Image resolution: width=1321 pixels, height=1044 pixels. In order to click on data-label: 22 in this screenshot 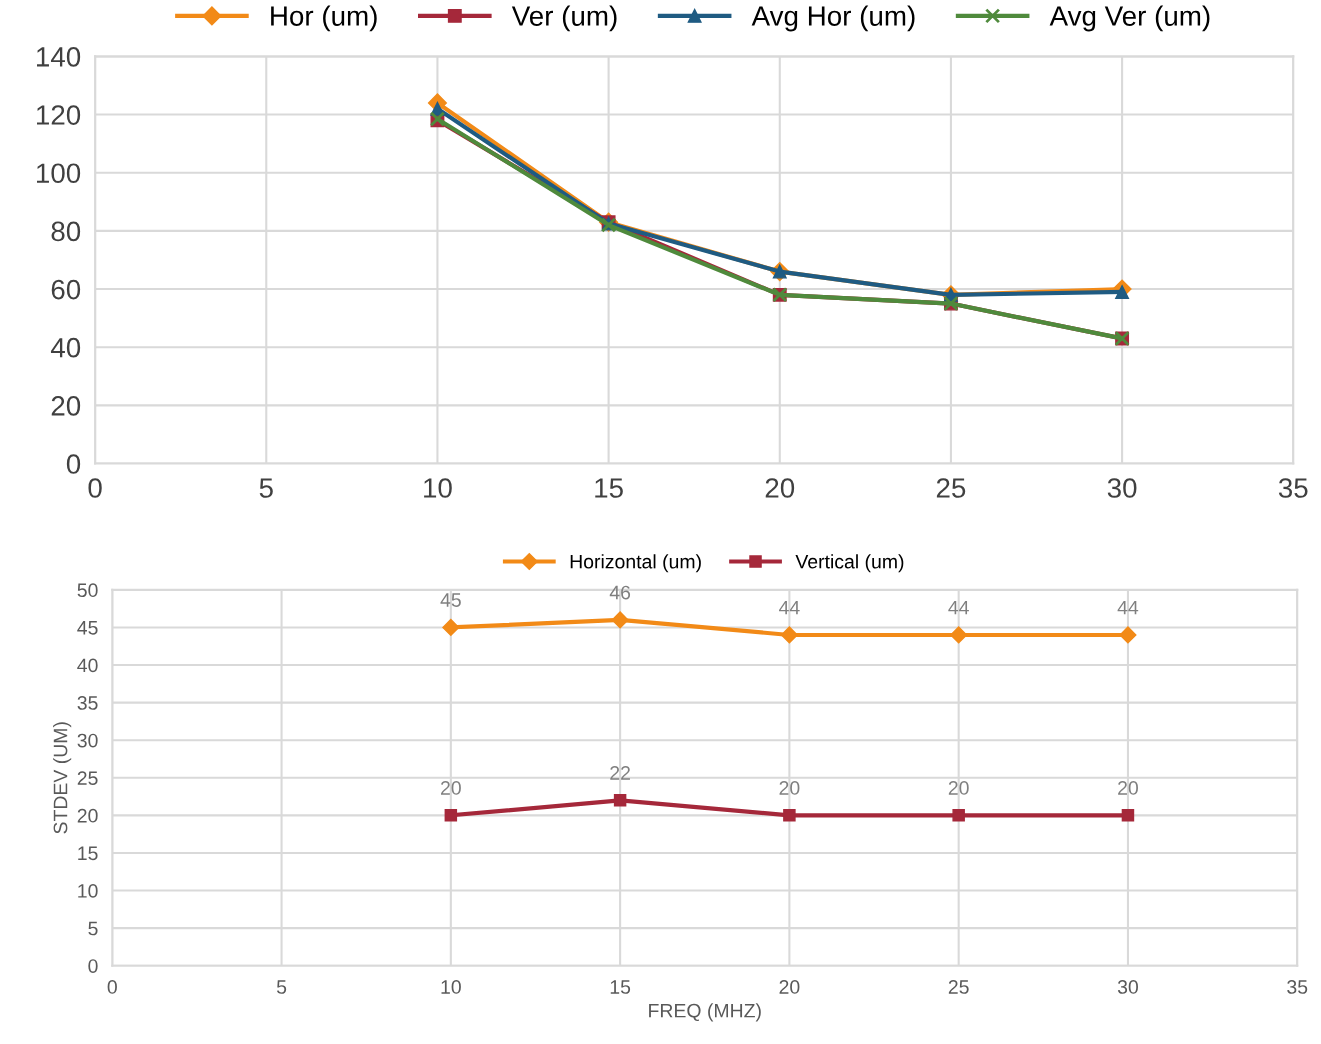, I will do `click(620, 773)`.